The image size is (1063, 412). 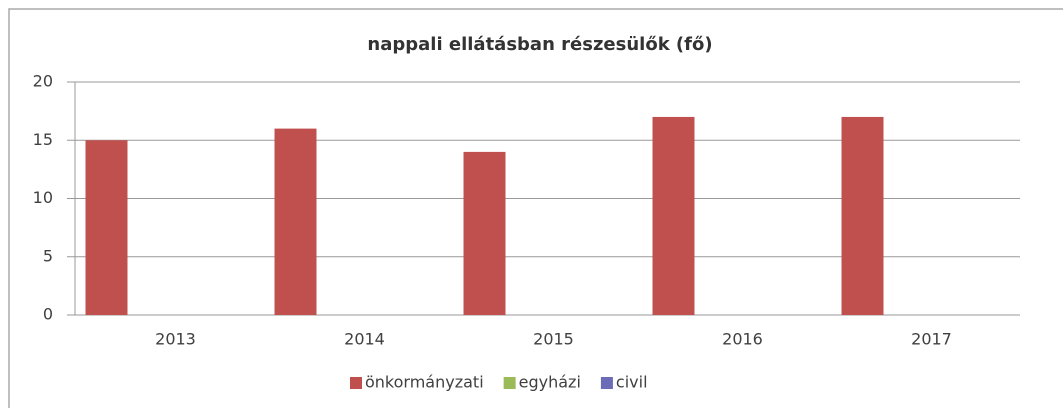 I want to click on y-tick-label: 10, so click(x=43, y=197).